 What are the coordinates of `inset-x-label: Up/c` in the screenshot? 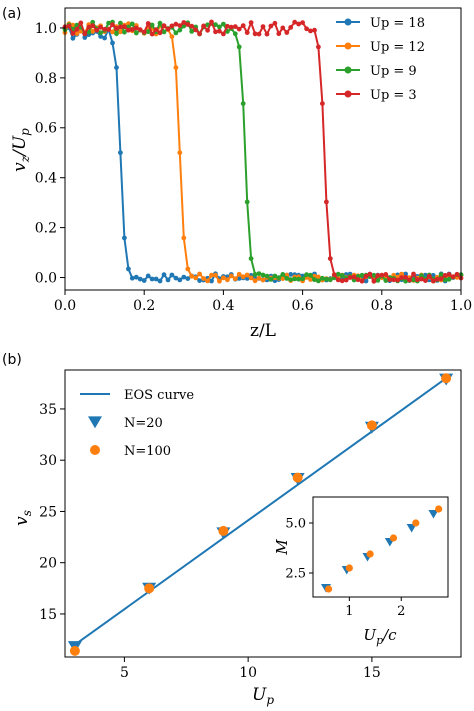 It's located at (380, 636).